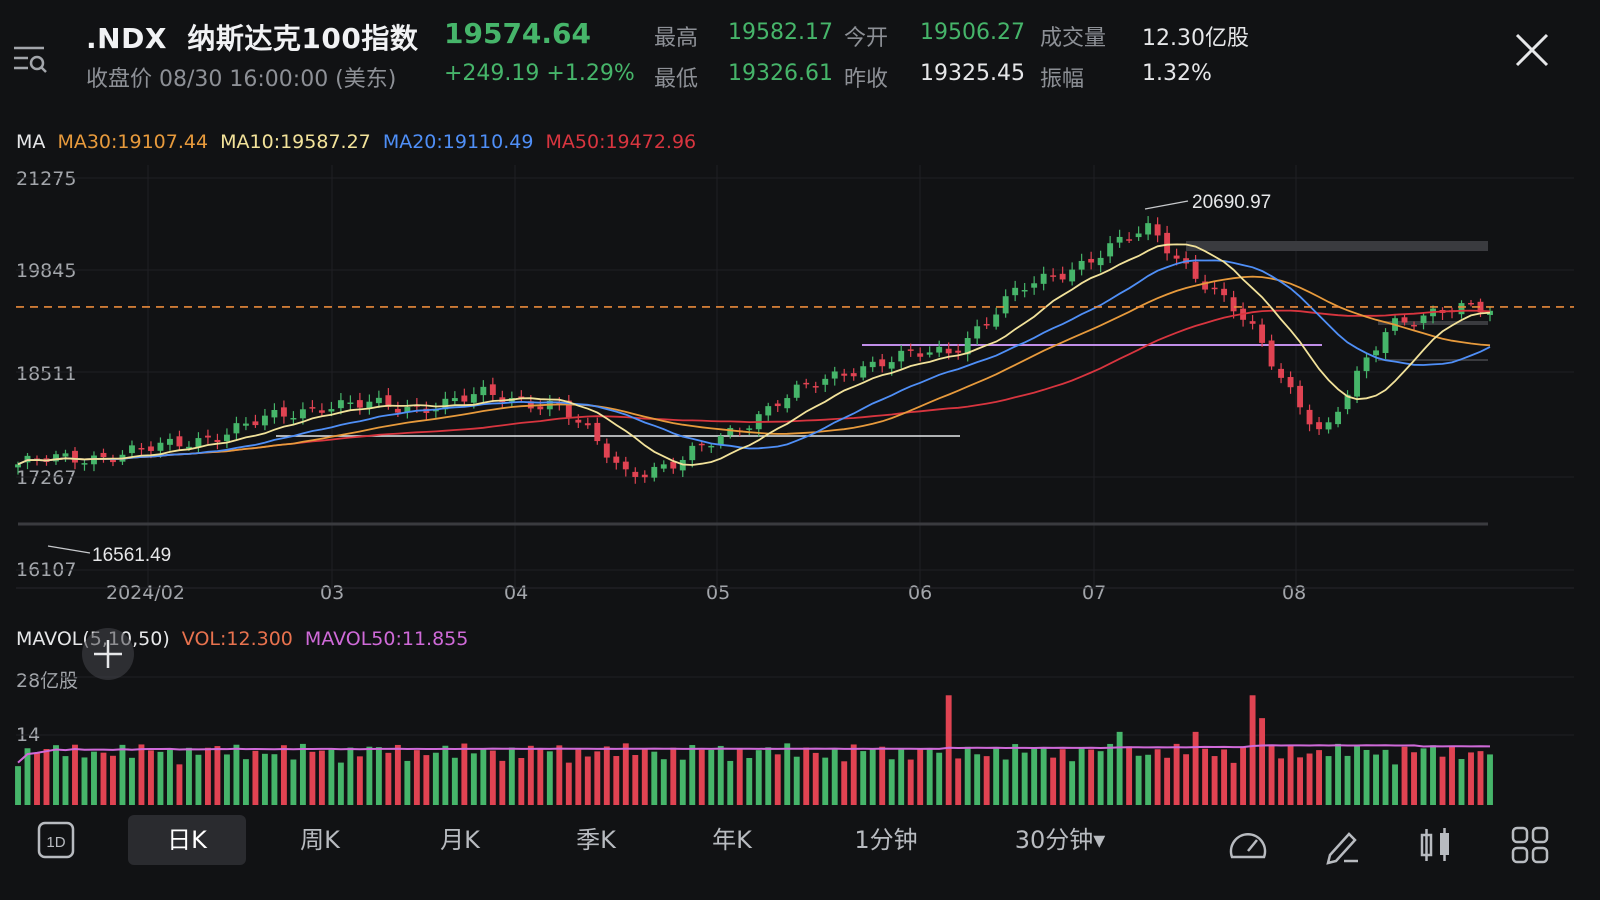 Image resolution: width=1600 pixels, height=900 pixels. I want to click on tab-monthly: 月K, so click(460, 840).